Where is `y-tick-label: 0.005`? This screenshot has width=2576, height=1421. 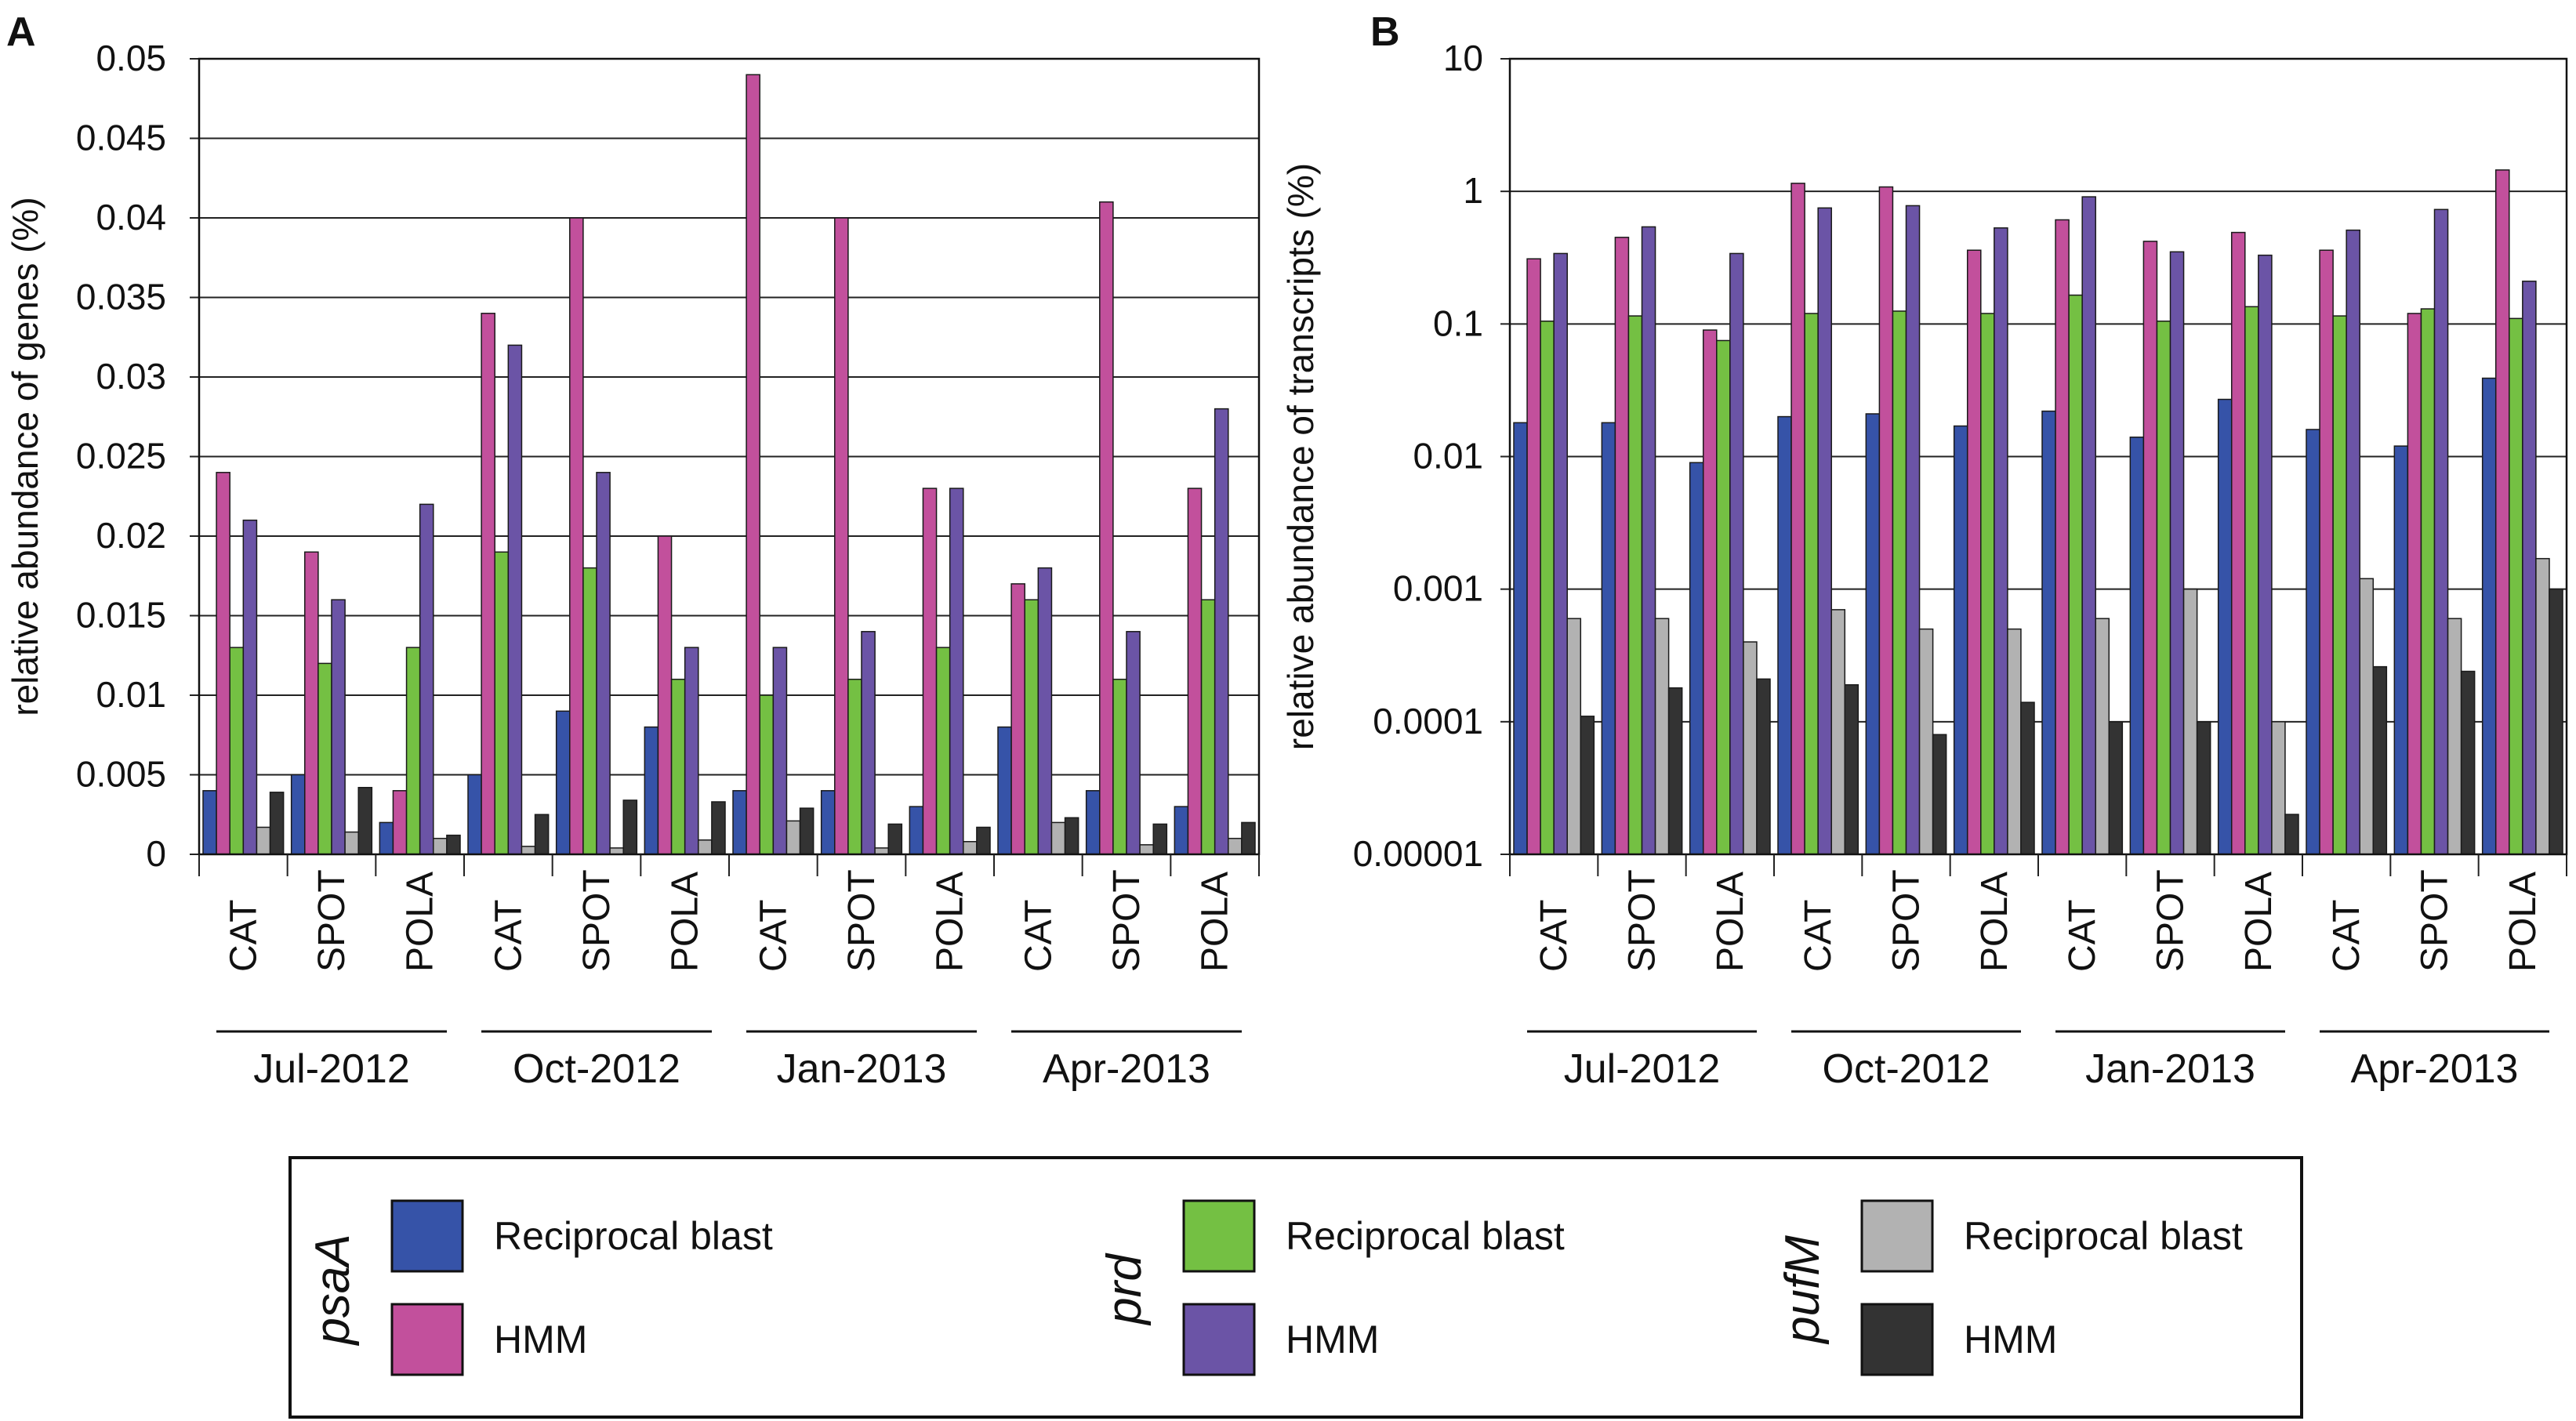 y-tick-label: 0.005 is located at coordinates (121, 774).